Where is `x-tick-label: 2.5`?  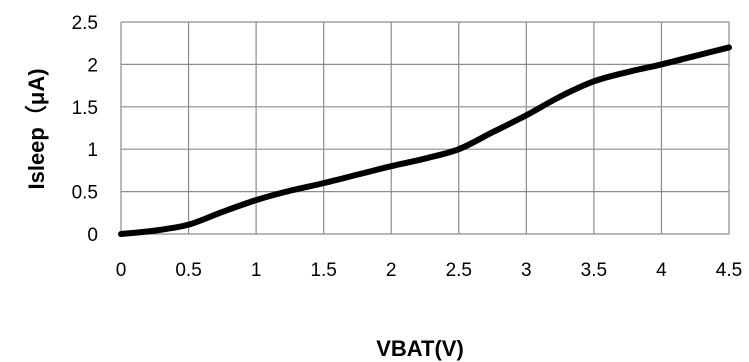
x-tick-label: 2.5 is located at coordinates (459, 270).